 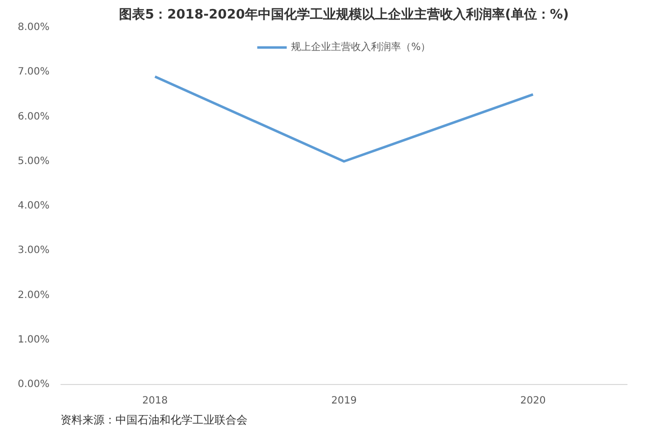 What do you see at coordinates (344, 401) in the screenshot?
I see `x-tick-label: 2019` at bounding box center [344, 401].